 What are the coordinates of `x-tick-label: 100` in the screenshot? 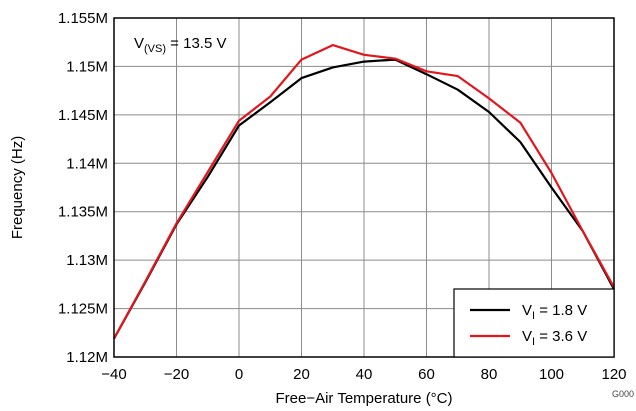 It's located at (551, 374).